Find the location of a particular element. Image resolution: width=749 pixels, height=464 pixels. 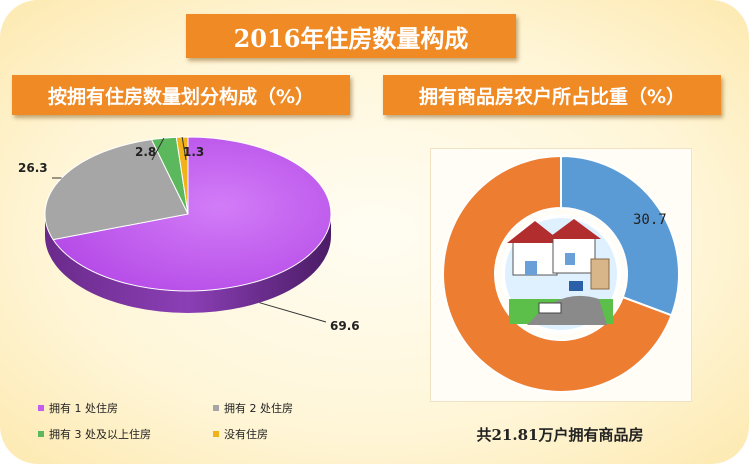

village-illustration is located at coordinates (561, 274).